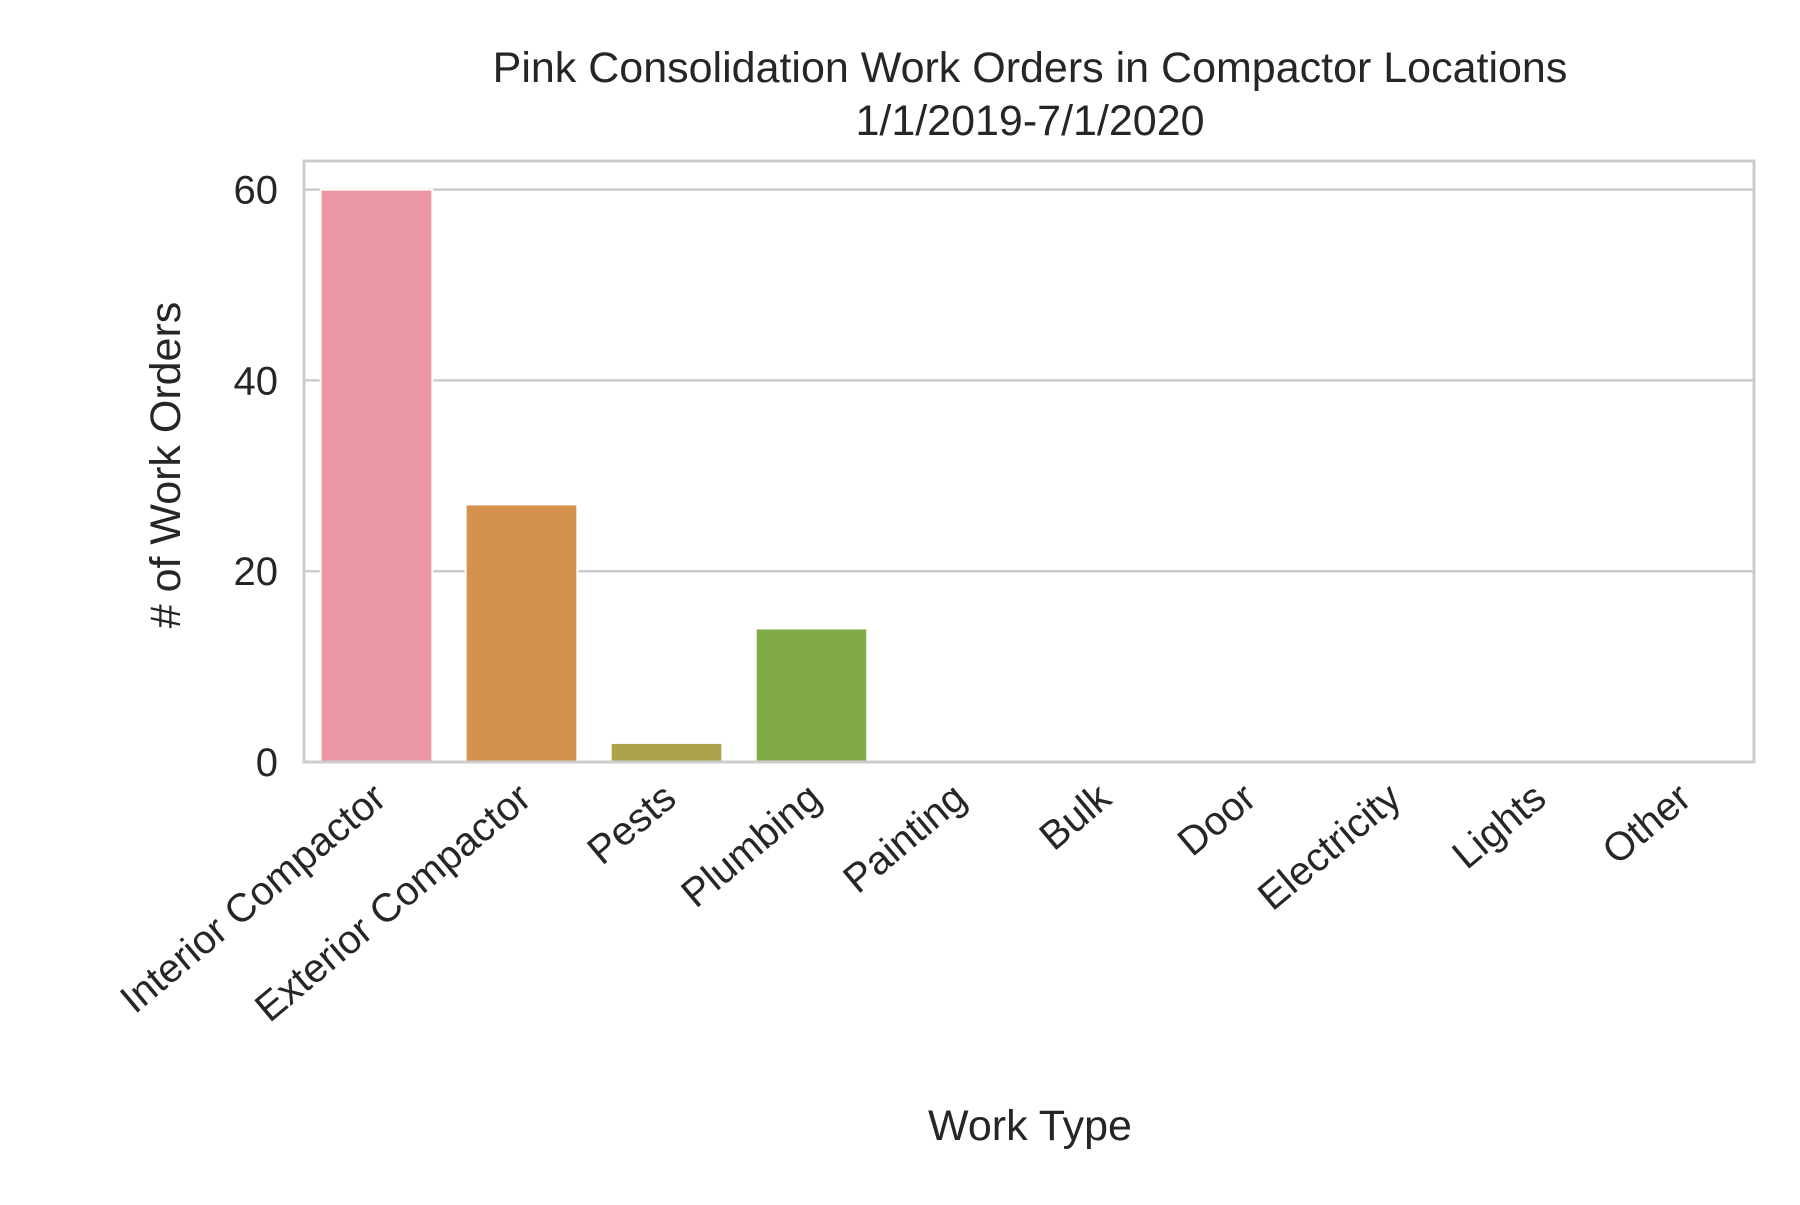  Describe the element at coordinates (631, 824) in the screenshot. I see `x-tick-label: Pests` at that location.